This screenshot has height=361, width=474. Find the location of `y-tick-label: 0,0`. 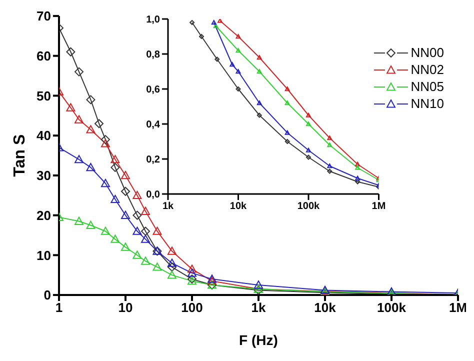

y-tick-label: 0,0 is located at coordinates (153, 195).